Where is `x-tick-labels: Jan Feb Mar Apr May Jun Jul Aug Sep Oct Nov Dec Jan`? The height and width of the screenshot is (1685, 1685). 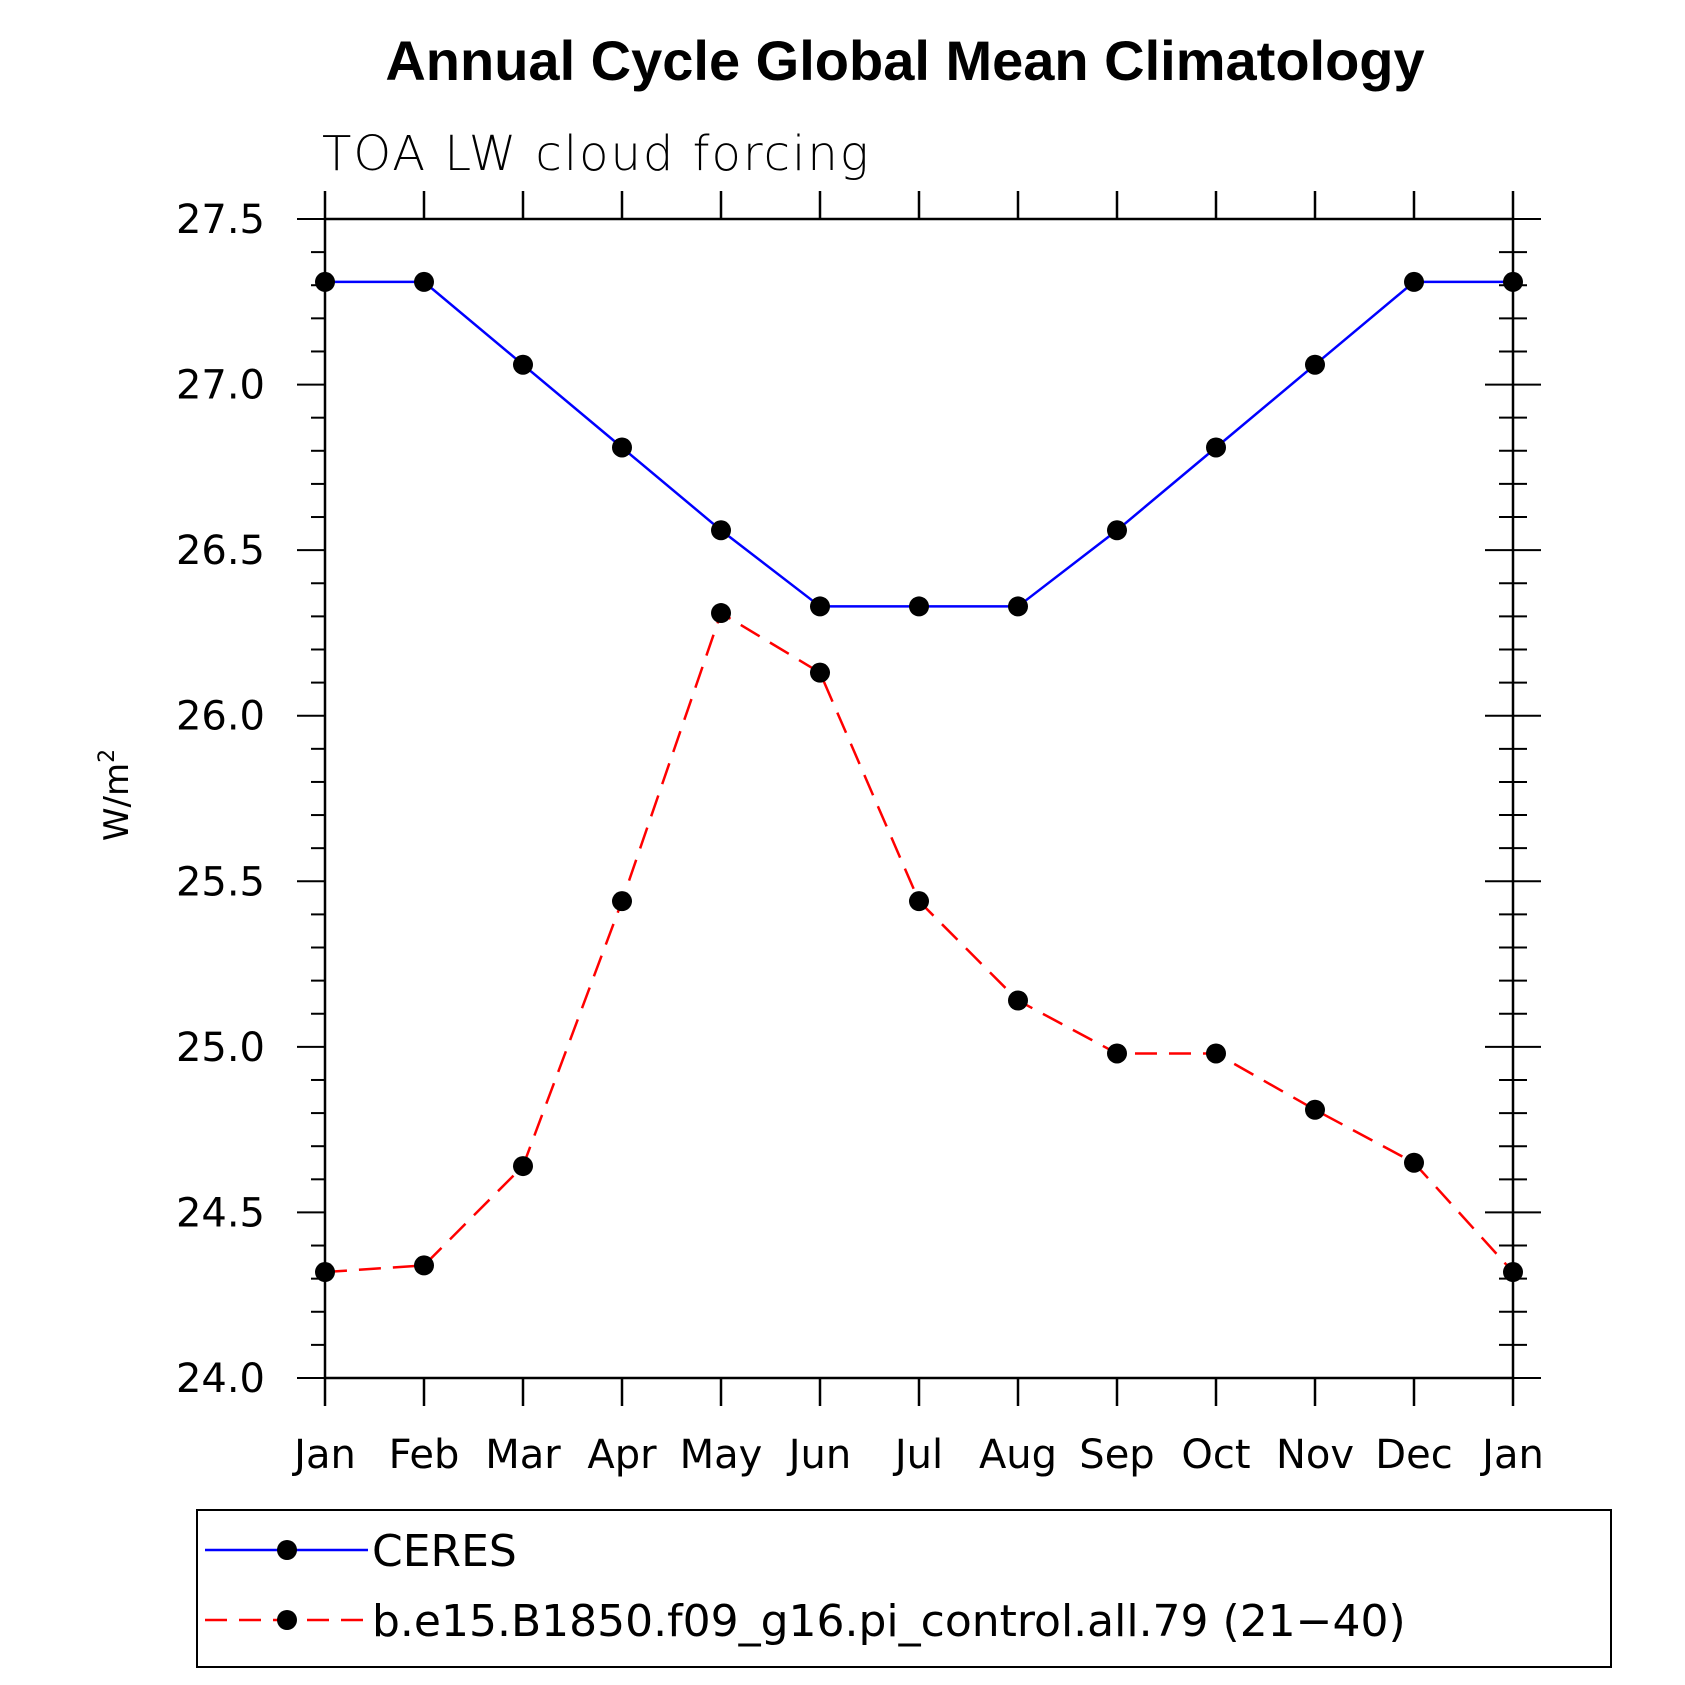
x-tick-labels: Jan Feb Mar Apr May Jun Jul Aug Sep Oct Nov Dec Jan is located at coordinates (917, 1455).